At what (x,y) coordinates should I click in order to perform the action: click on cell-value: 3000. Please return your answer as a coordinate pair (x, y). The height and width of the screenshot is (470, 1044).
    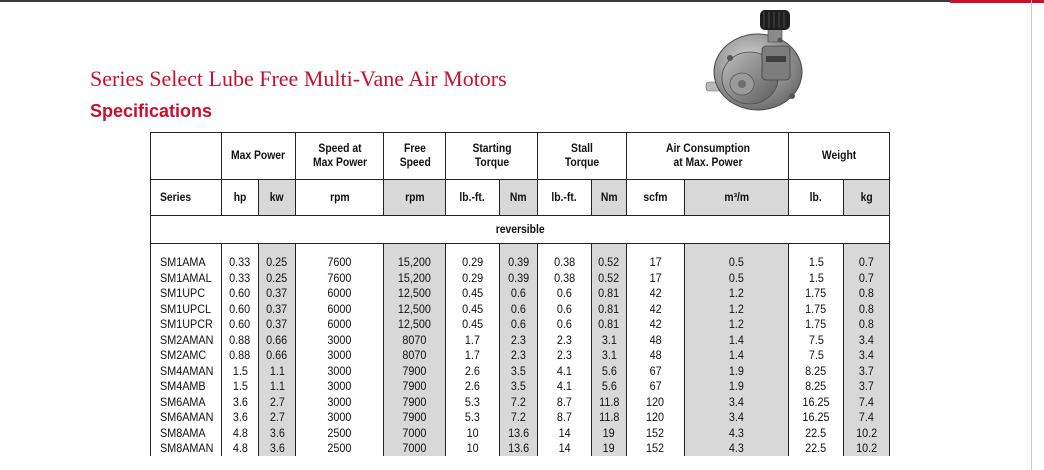
    Looking at the image, I should click on (339, 386).